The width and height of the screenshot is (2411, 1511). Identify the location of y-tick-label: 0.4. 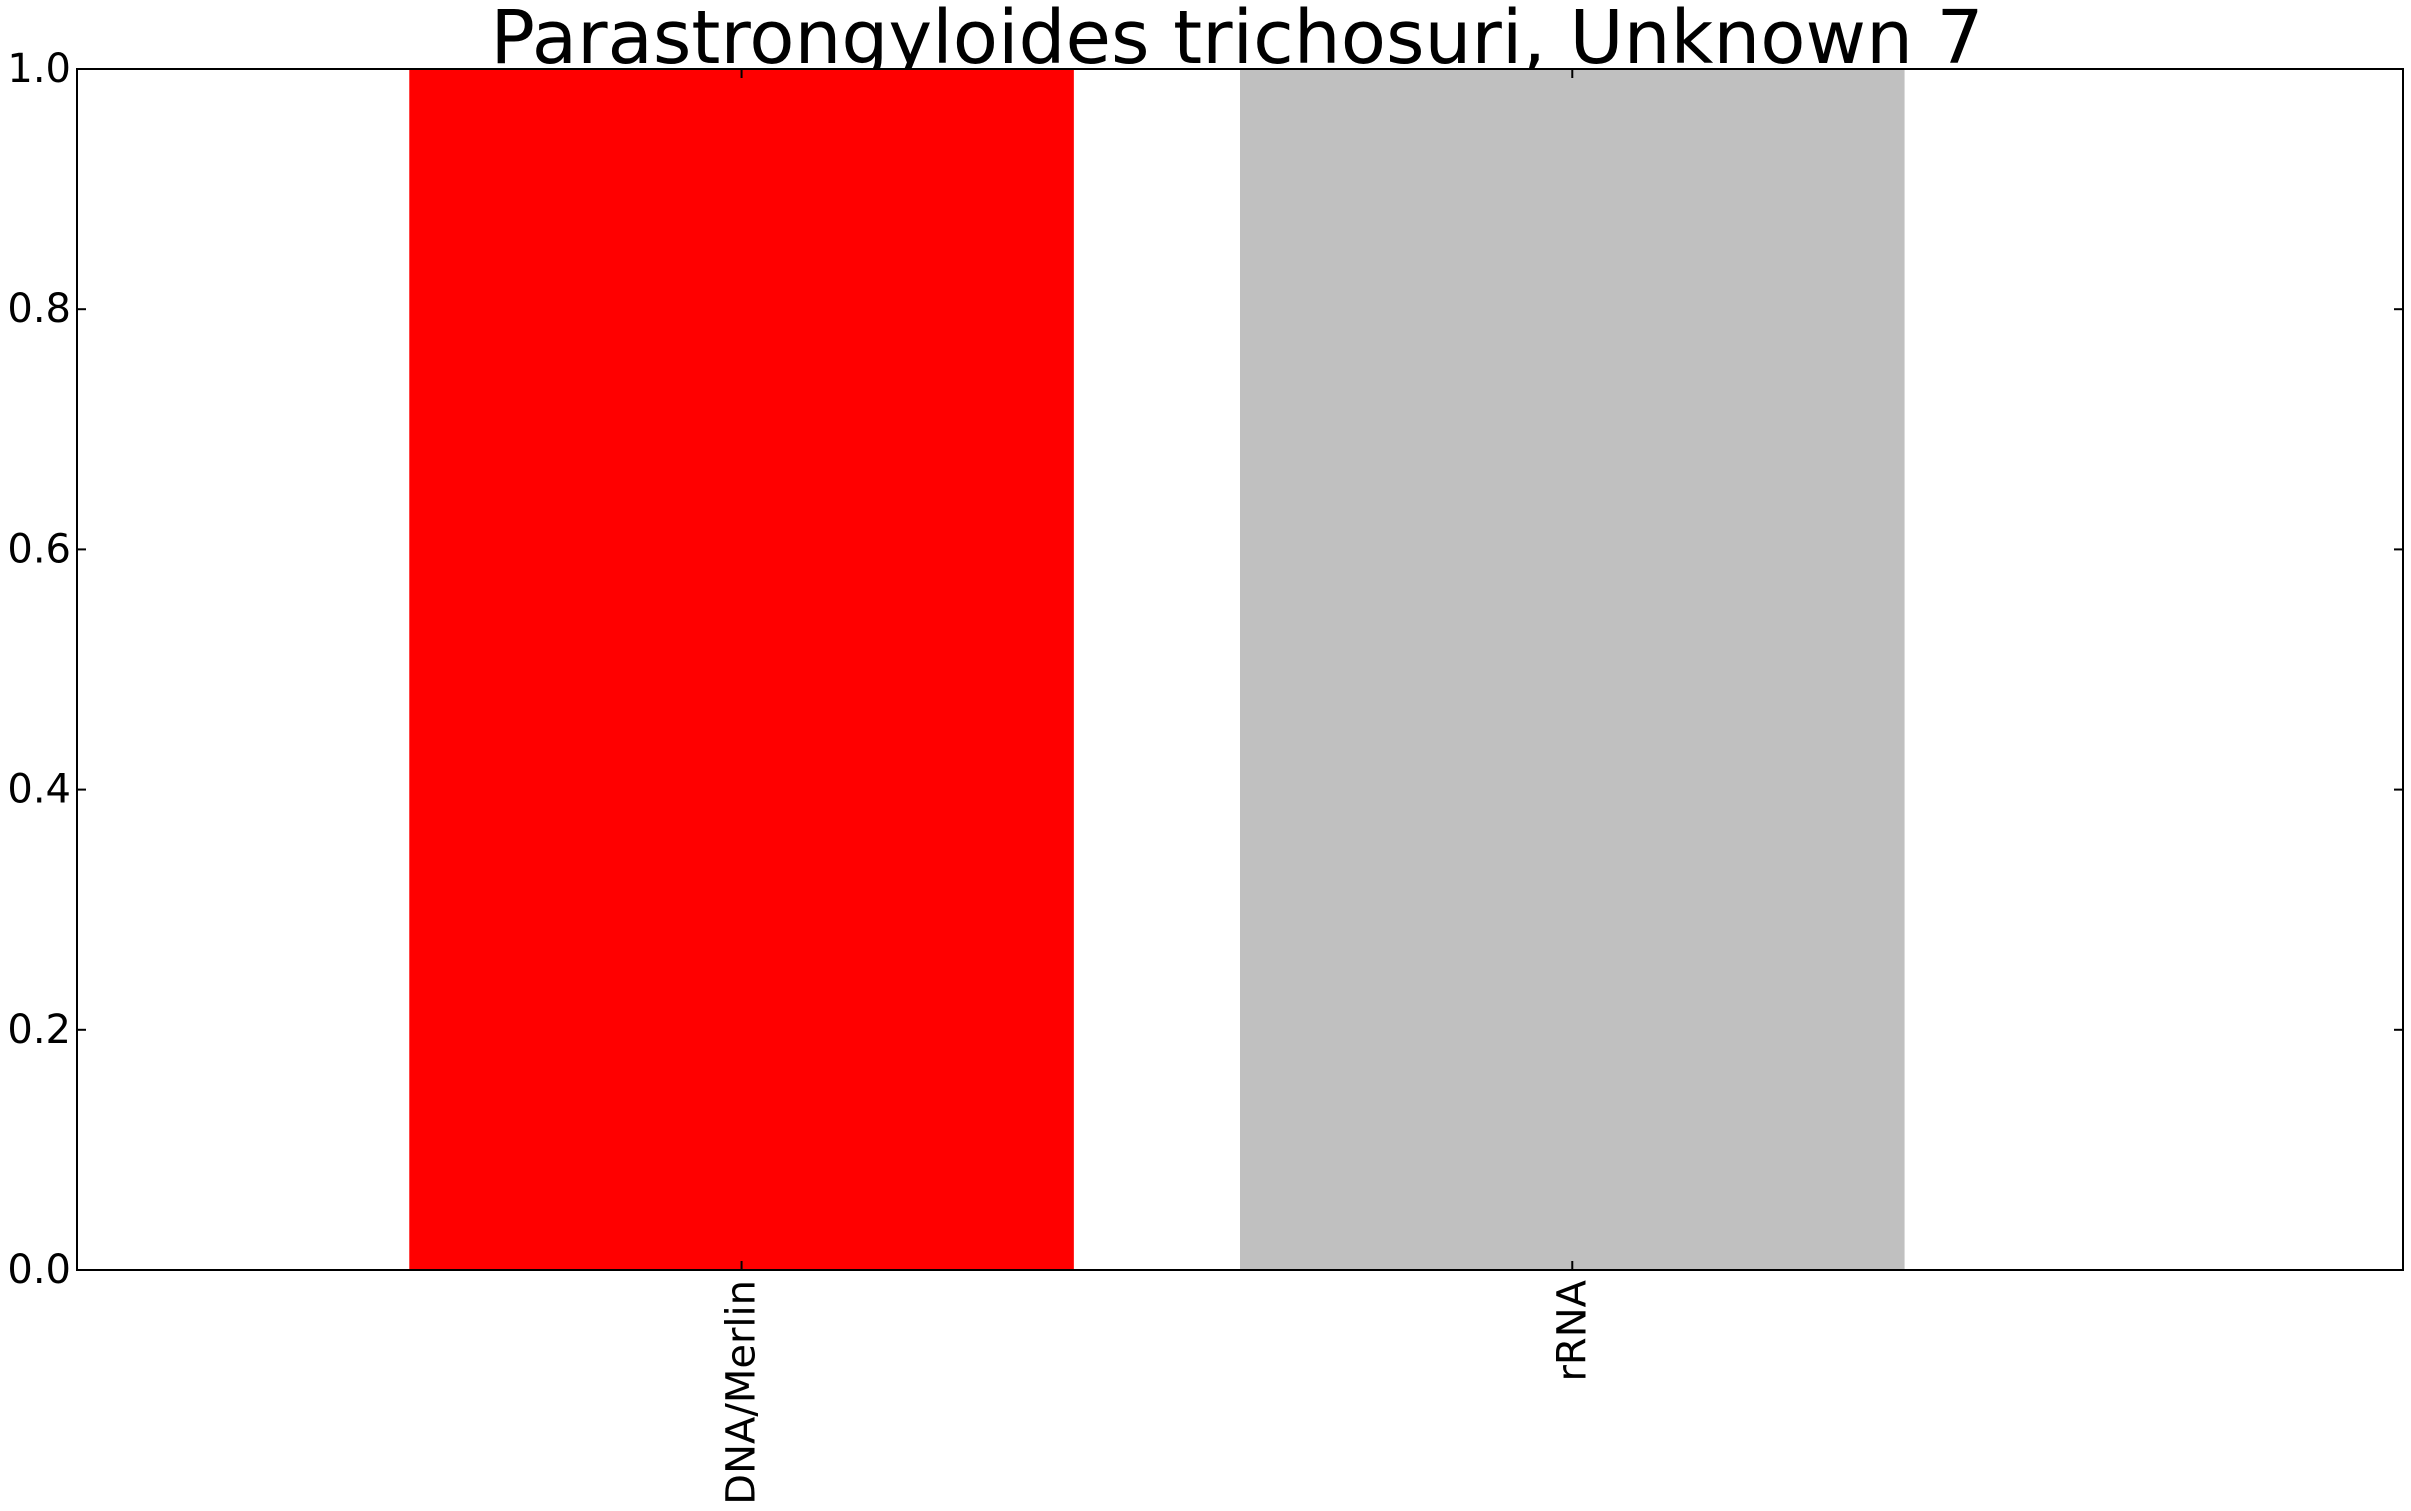
(39, 790).